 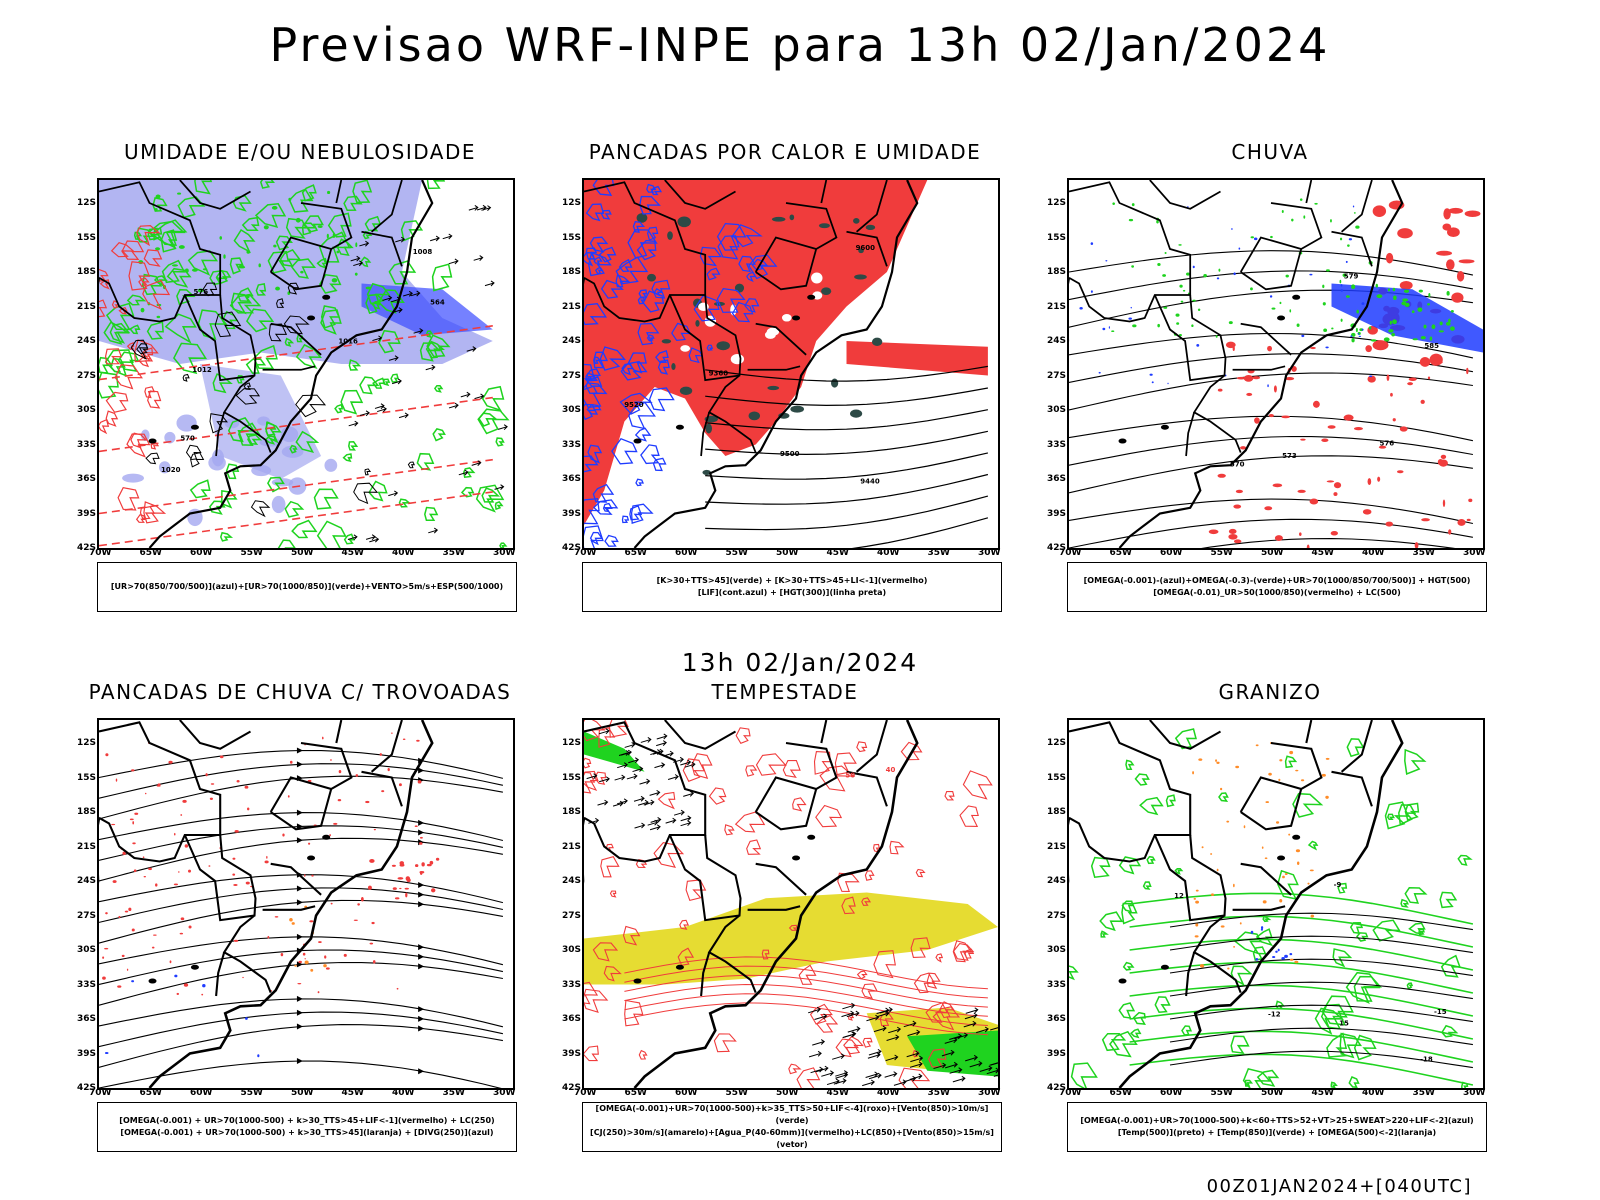 I want to click on contour-label: 1008, so click(x=423, y=252).